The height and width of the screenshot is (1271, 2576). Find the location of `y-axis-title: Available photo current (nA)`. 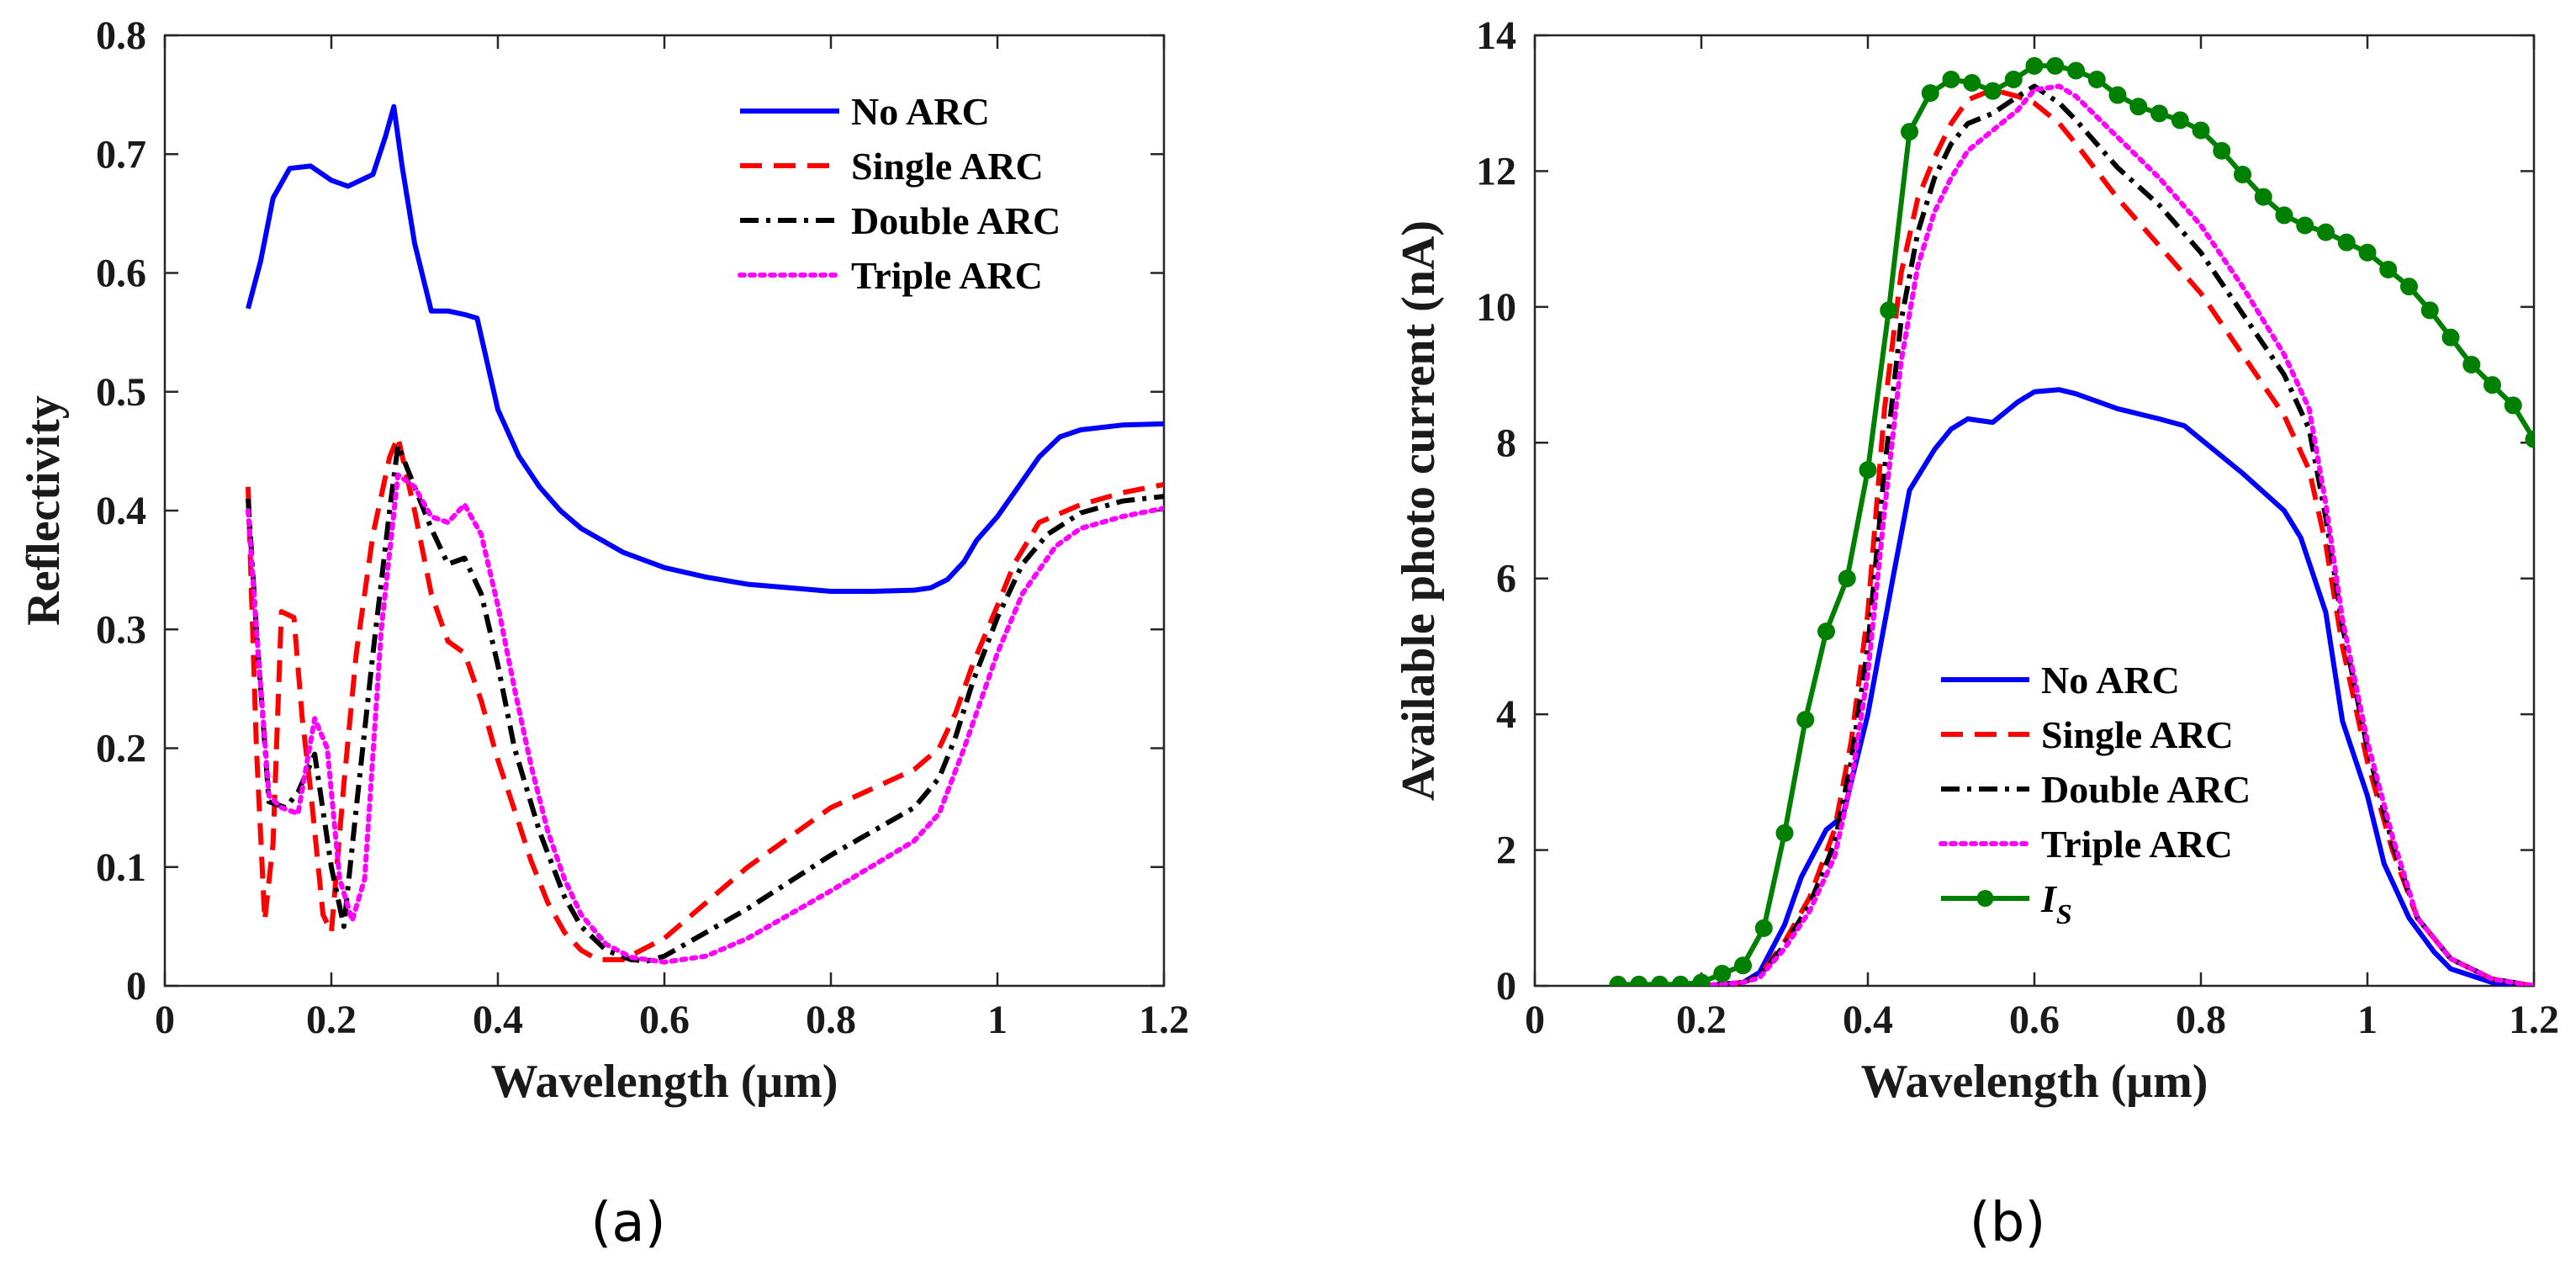

y-axis-title: Available photo current (nA) is located at coordinates (1419, 510).